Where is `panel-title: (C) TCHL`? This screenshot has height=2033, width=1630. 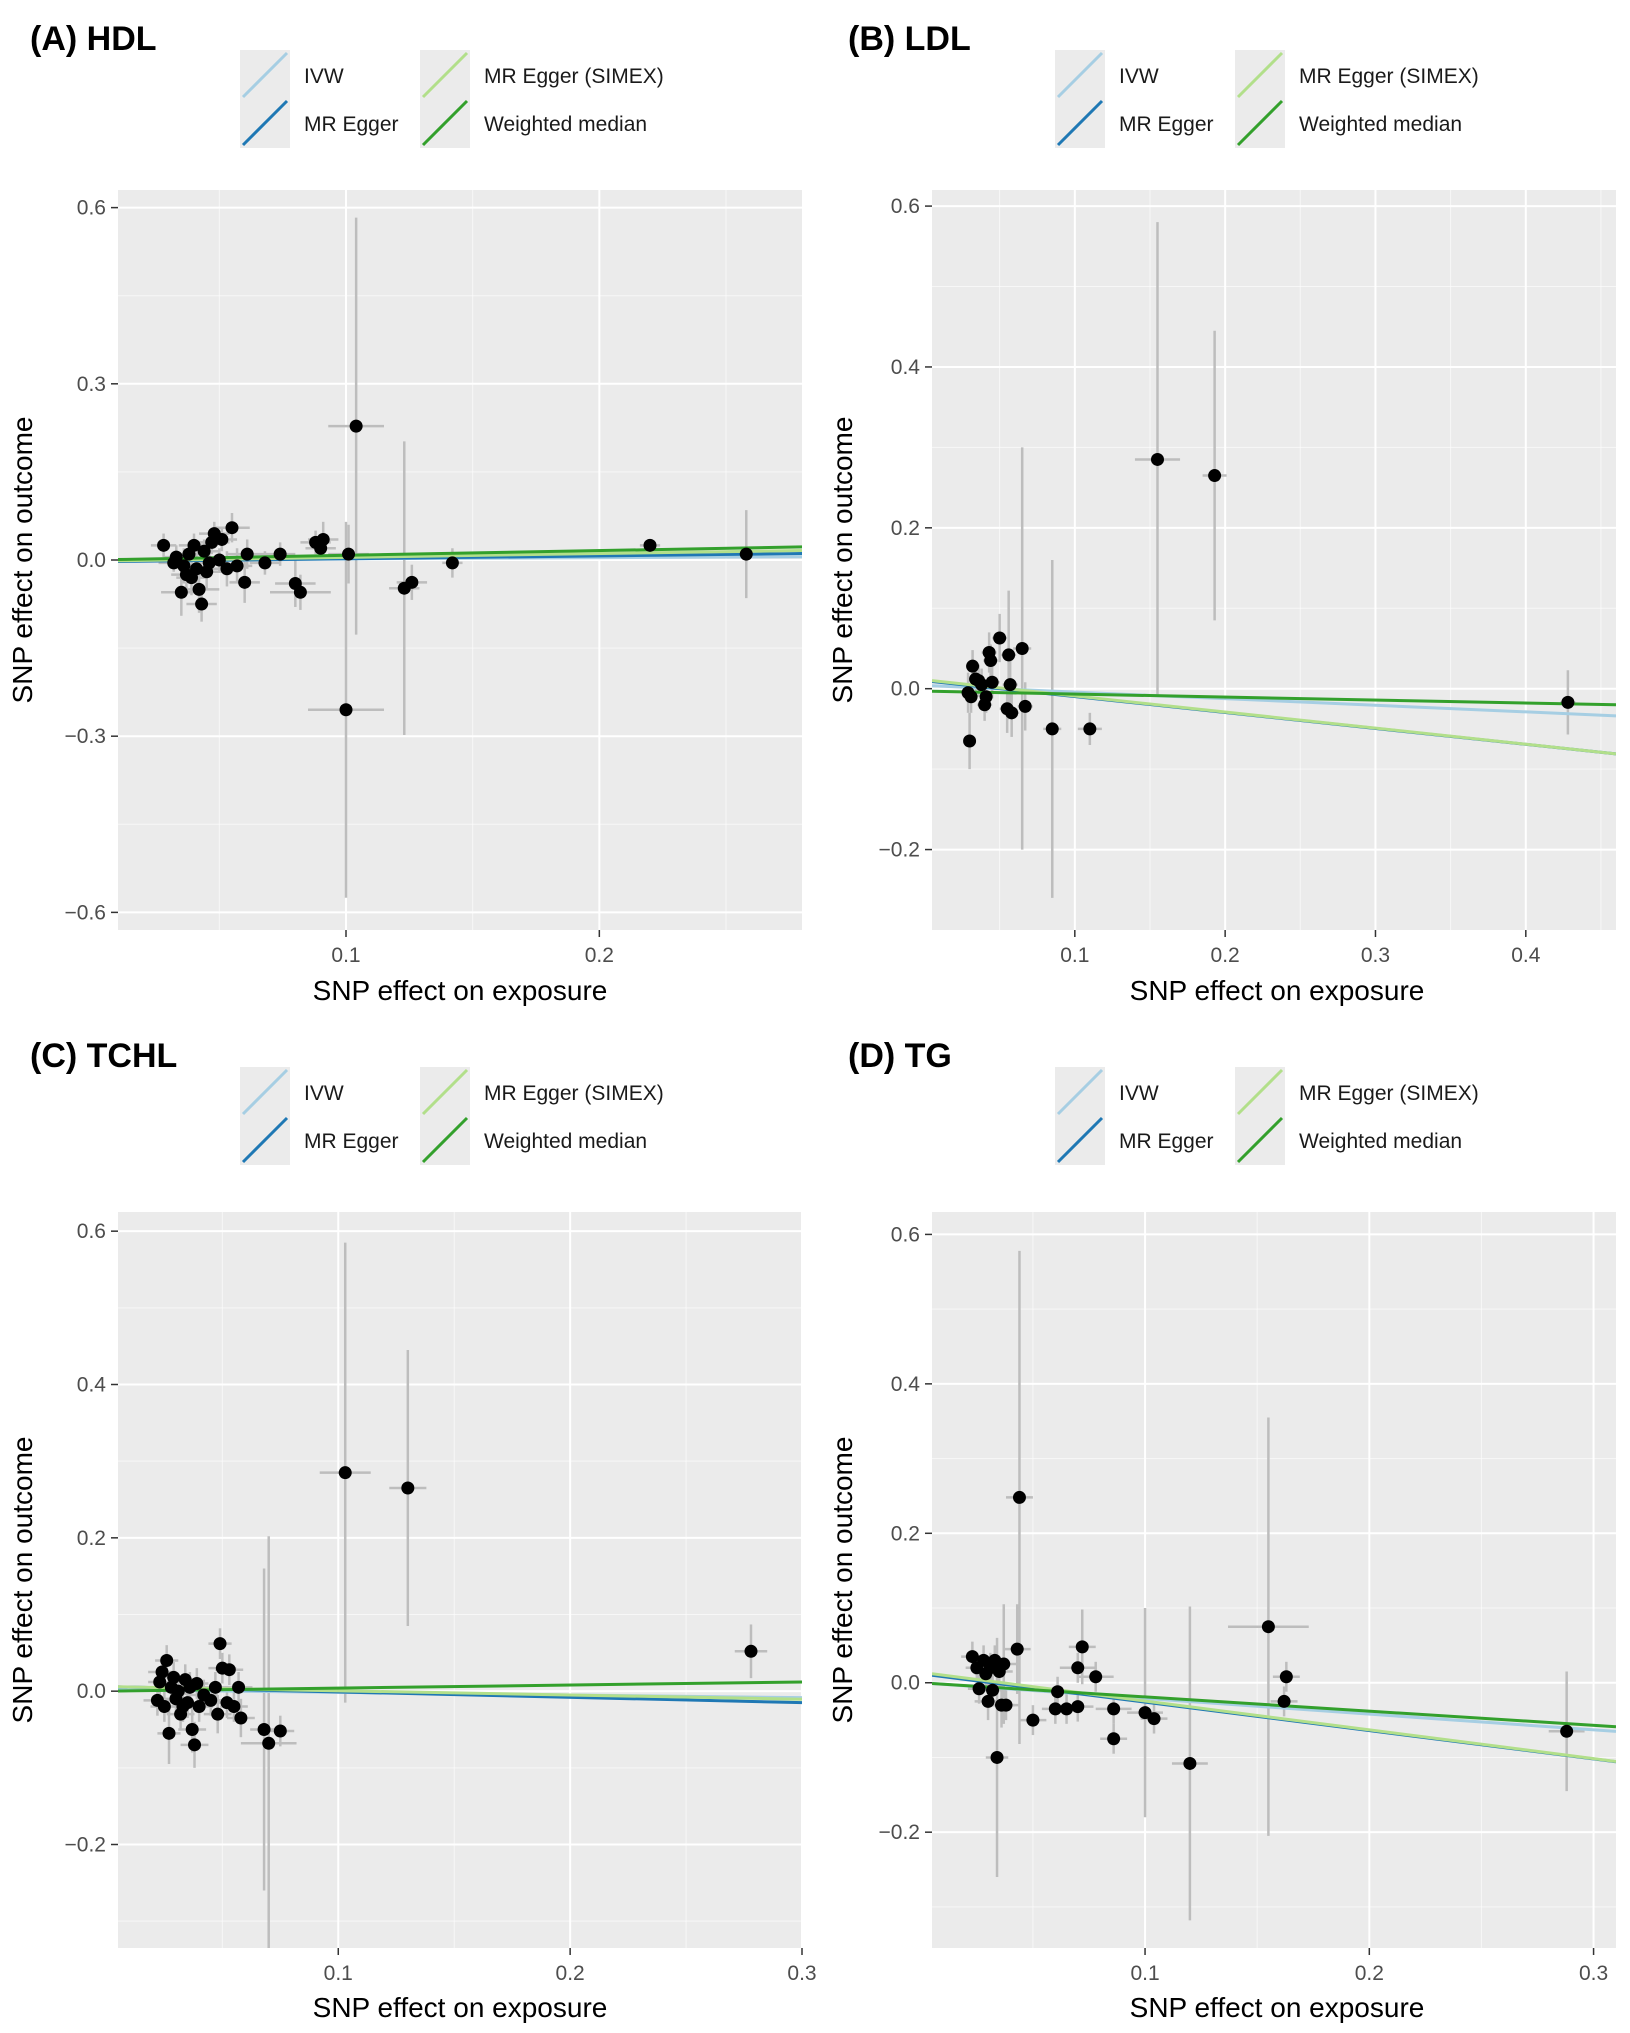
panel-title: (C) TCHL is located at coordinates (103, 1056).